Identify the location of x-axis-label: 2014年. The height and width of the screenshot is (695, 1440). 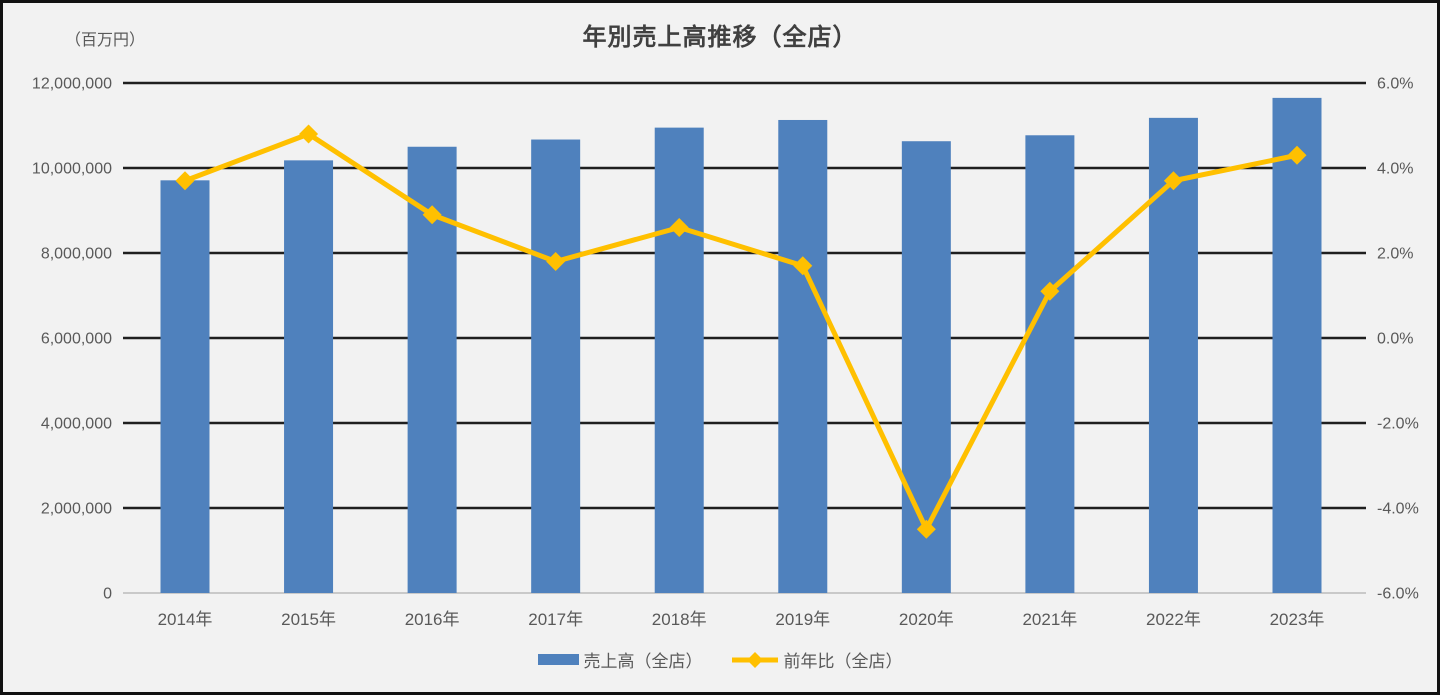
(185, 619).